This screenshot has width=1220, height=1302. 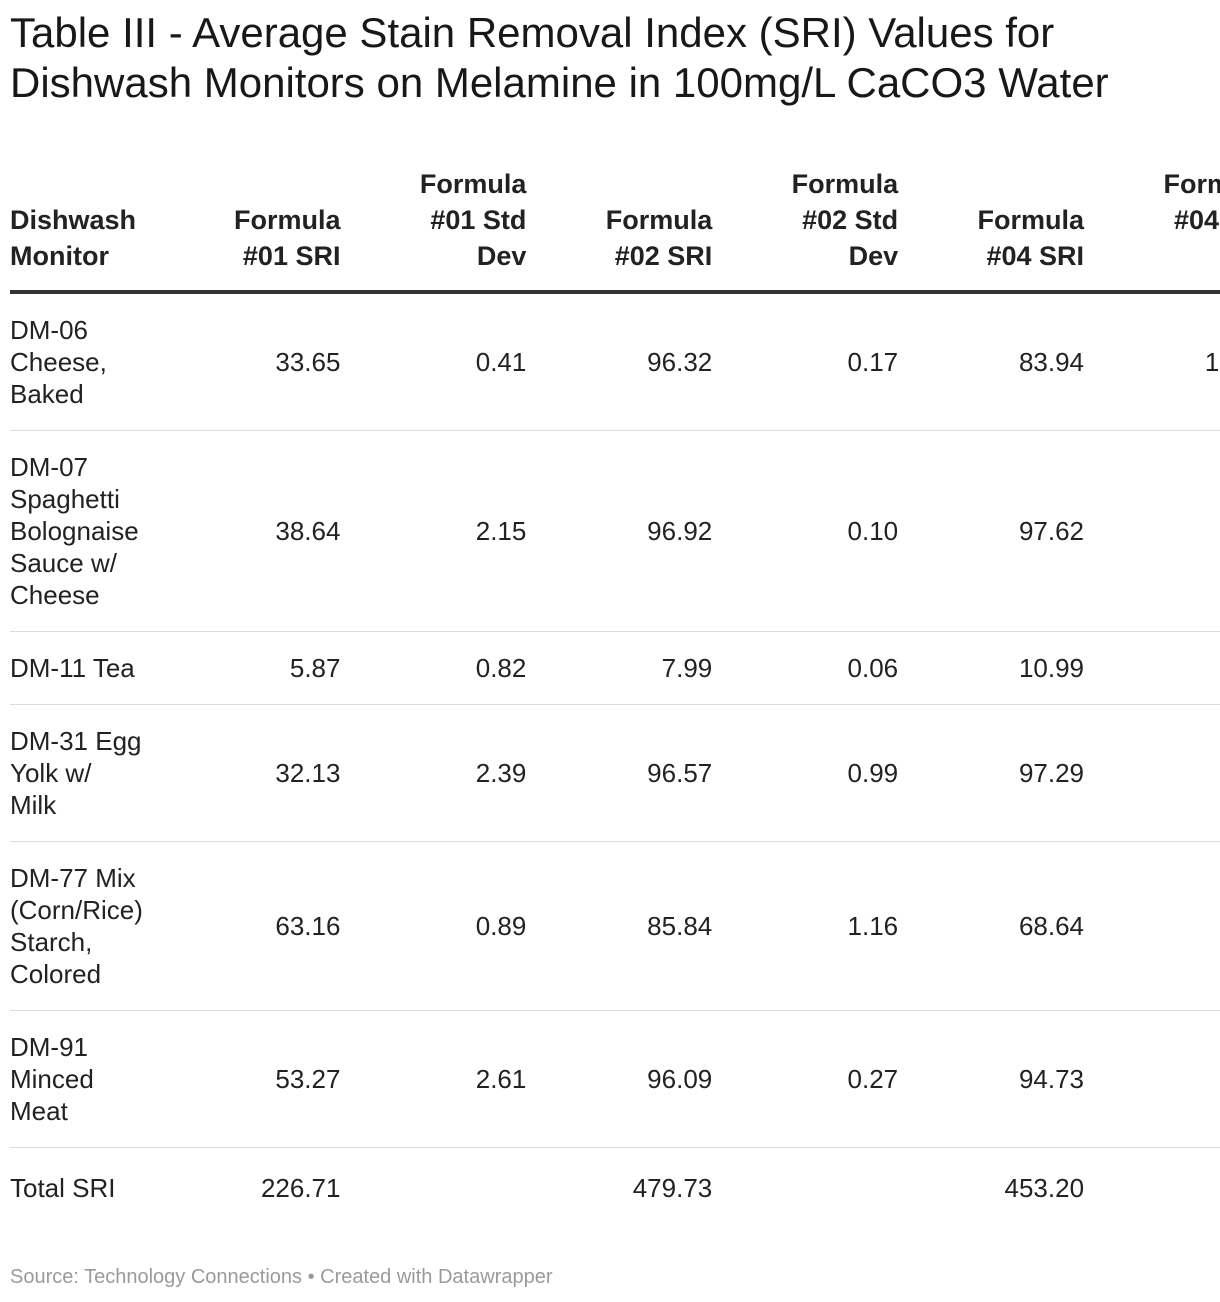 I want to click on column-header: Formula #01 SRI, so click(x=247, y=227).